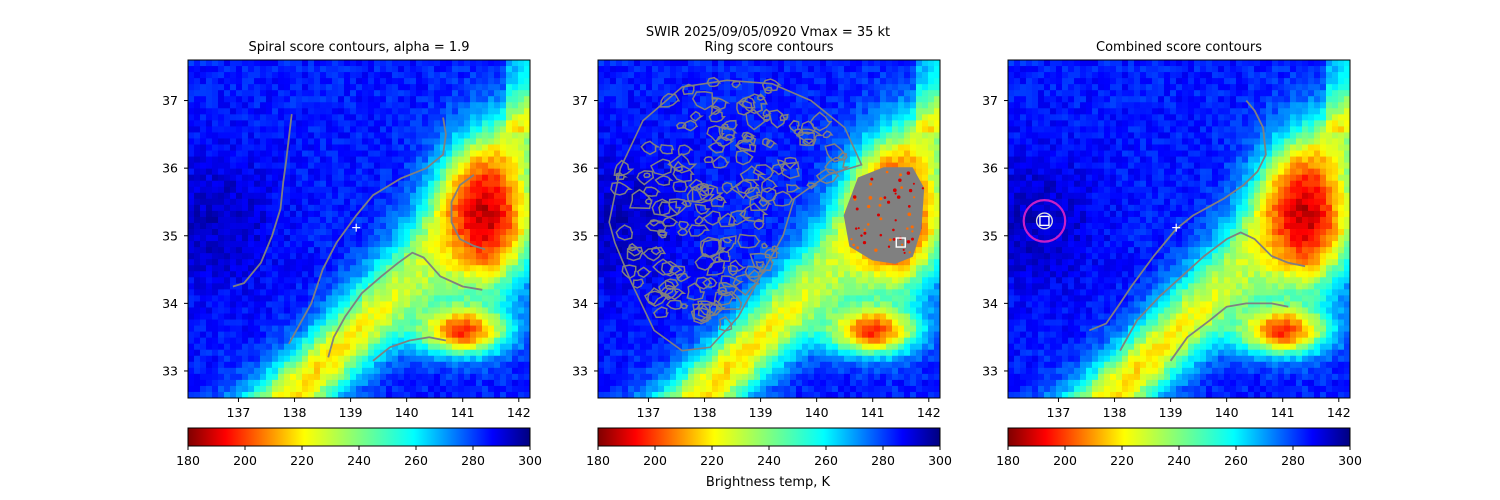 The height and width of the screenshot is (500, 1500). I want to click on ring-noisy-contours, so click(735, 214).